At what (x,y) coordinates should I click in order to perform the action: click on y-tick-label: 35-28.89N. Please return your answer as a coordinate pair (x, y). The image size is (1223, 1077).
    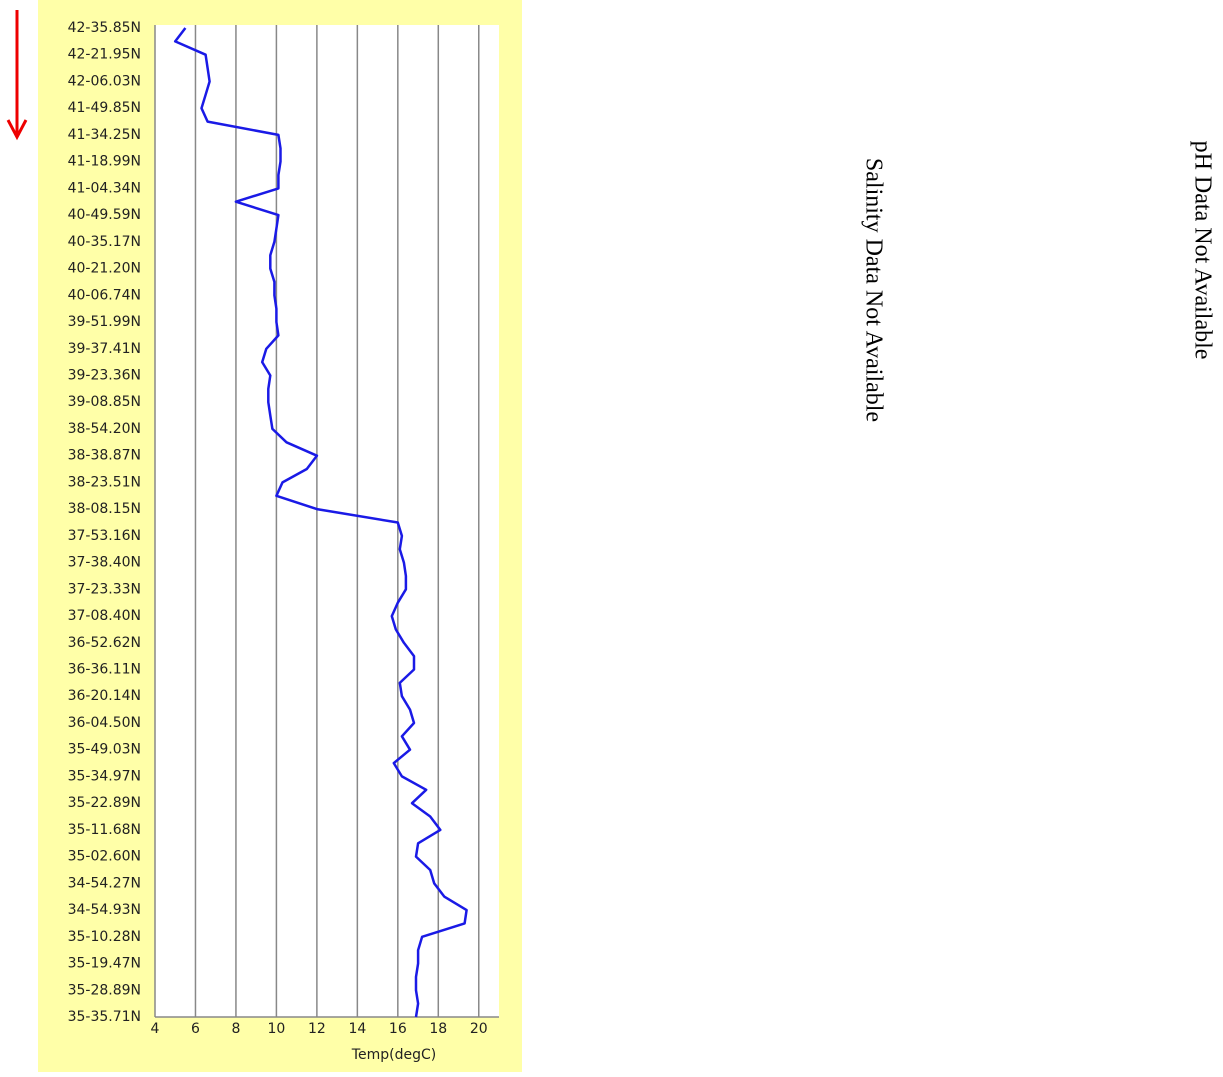
    Looking at the image, I should click on (104, 990).